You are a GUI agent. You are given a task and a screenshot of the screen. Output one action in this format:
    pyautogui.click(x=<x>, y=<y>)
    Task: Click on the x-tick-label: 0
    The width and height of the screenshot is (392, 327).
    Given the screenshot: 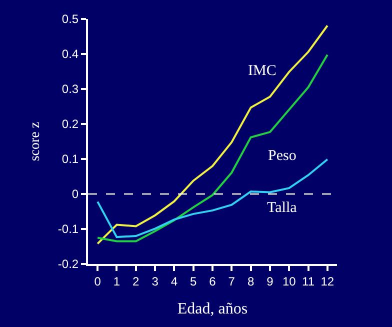 What is the action you would take?
    pyautogui.click(x=98, y=281)
    